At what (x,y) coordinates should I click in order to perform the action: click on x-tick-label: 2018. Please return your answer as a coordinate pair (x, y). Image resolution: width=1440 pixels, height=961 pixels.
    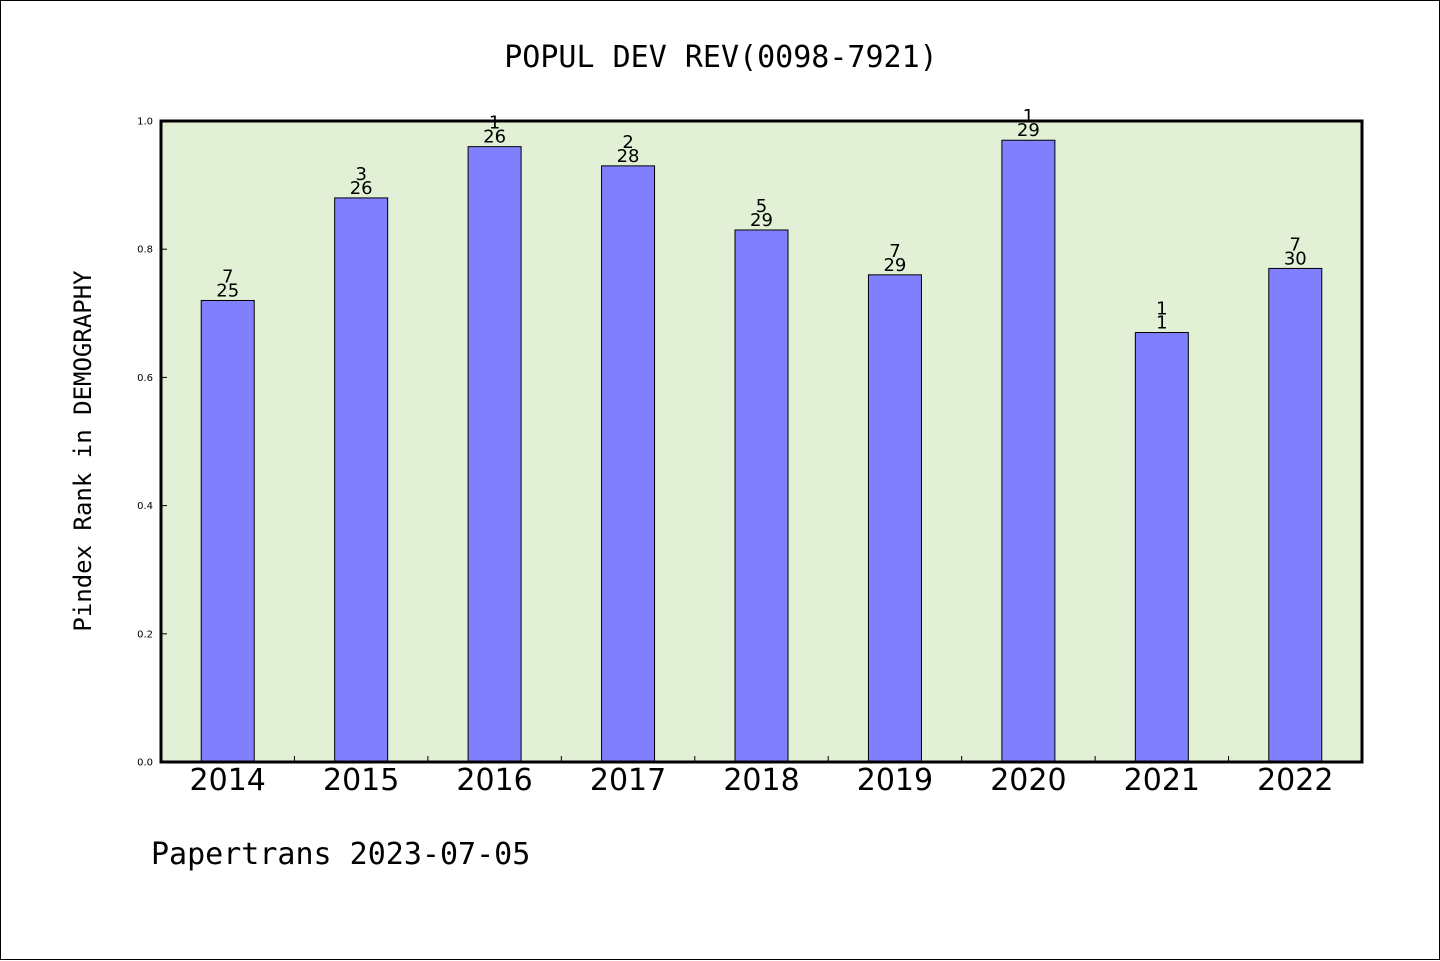
    Looking at the image, I should click on (761, 780).